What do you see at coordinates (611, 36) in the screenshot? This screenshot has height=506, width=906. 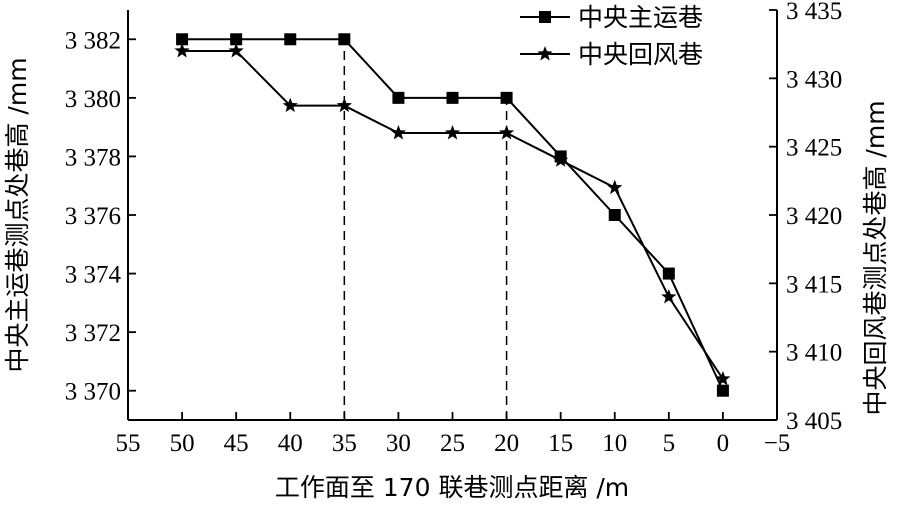 I see `legend: 中央主运巷 中央回风巷` at bounding box center [611, 36].